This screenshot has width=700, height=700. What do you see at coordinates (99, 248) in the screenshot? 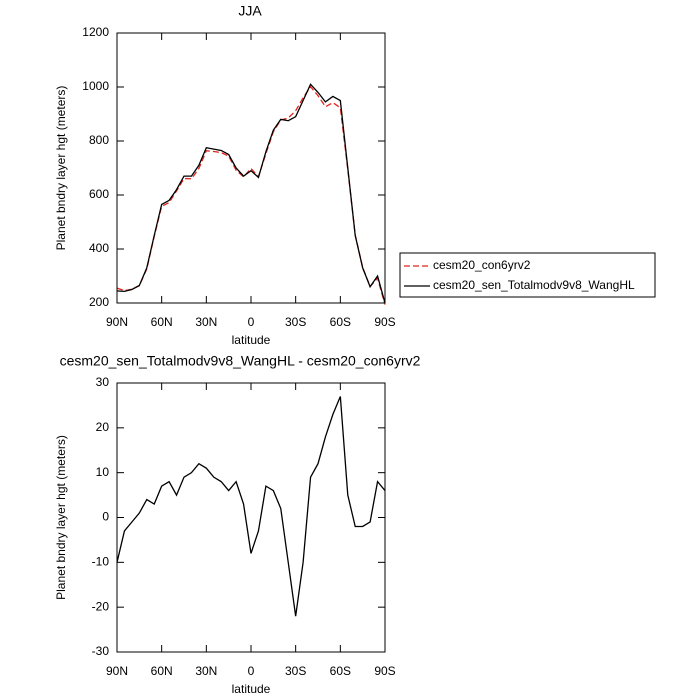
I see `y-tick-label: 400` at bounding box center [99, 248].